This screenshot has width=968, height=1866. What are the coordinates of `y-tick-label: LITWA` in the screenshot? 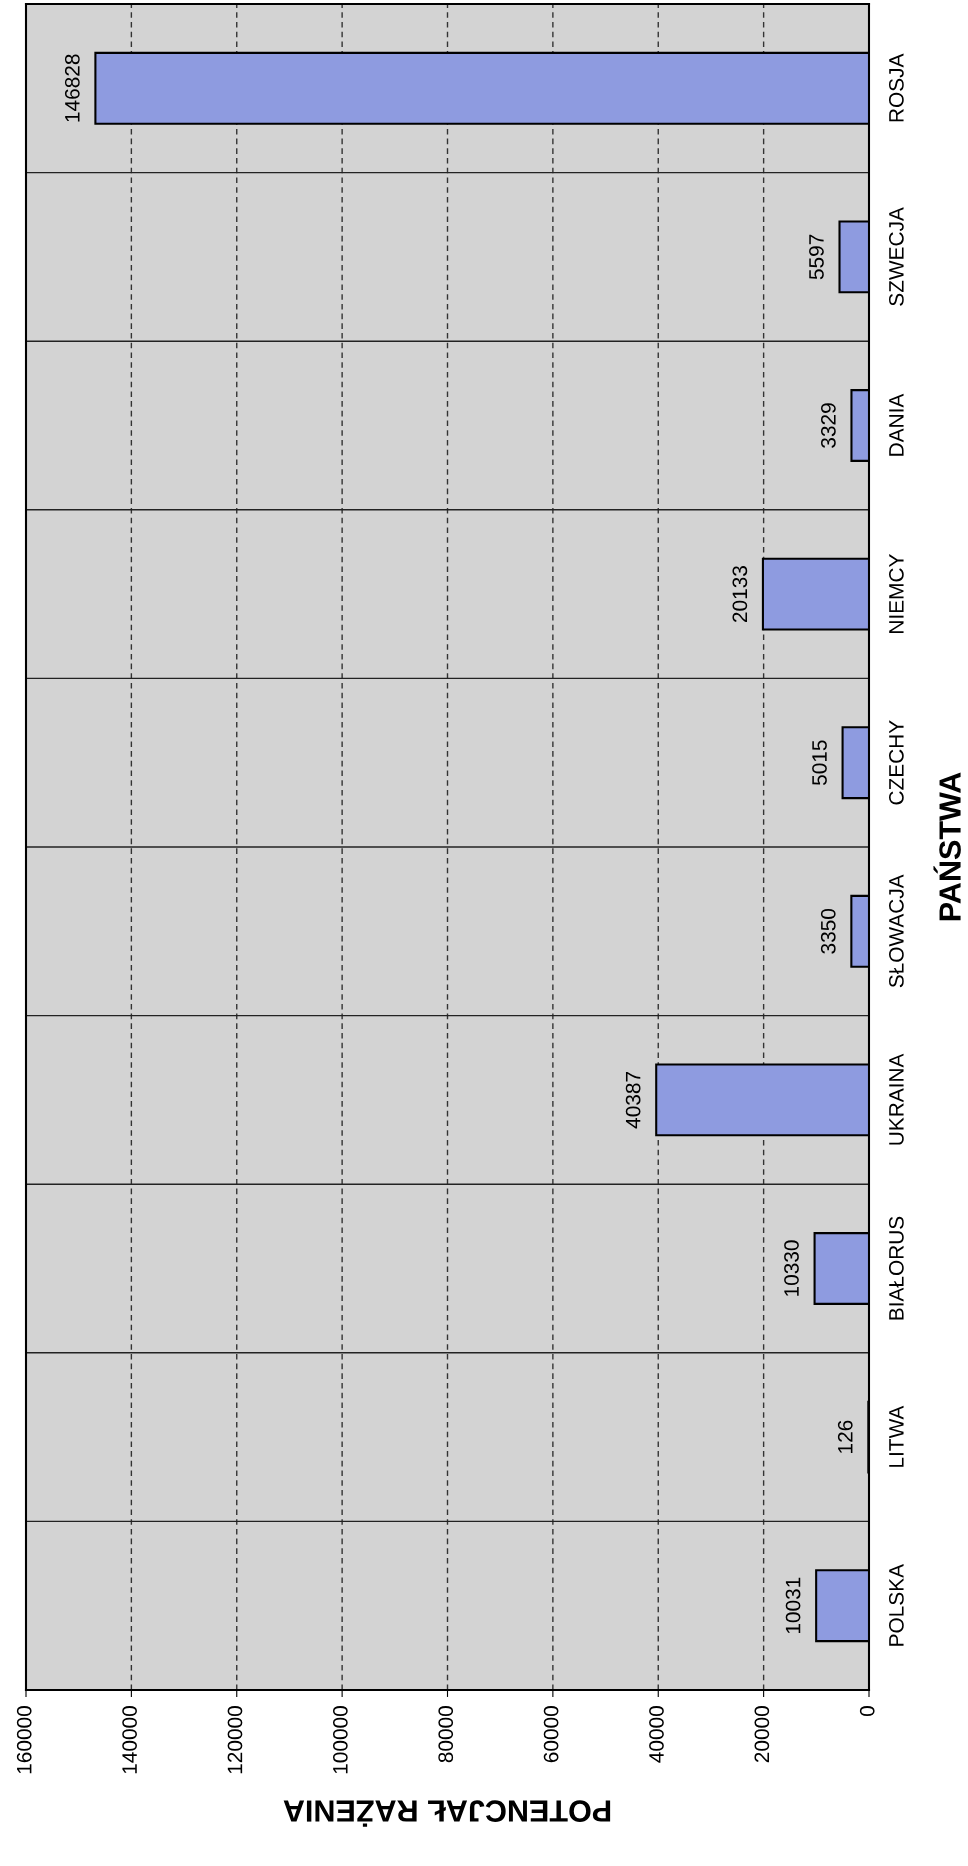 It's located at (896, 1436).